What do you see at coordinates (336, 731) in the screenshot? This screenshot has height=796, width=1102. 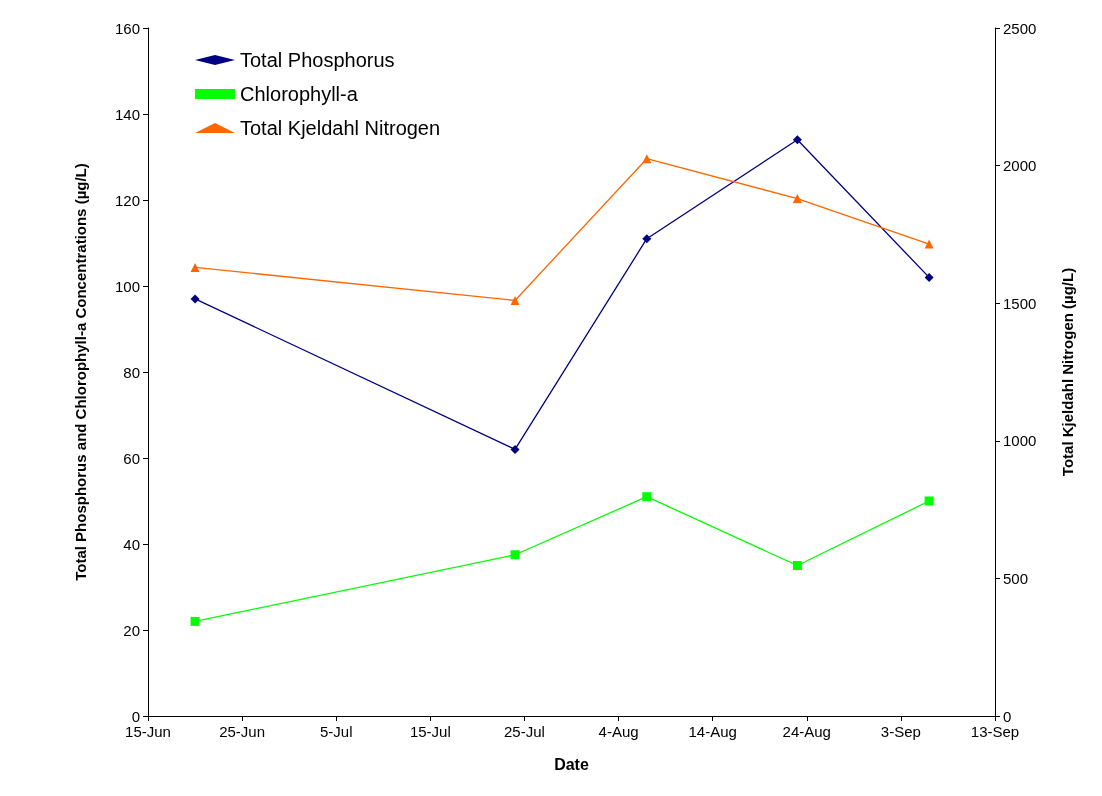 I see `x-tick-label: 5-Jul` at bounding box center [336, 731].